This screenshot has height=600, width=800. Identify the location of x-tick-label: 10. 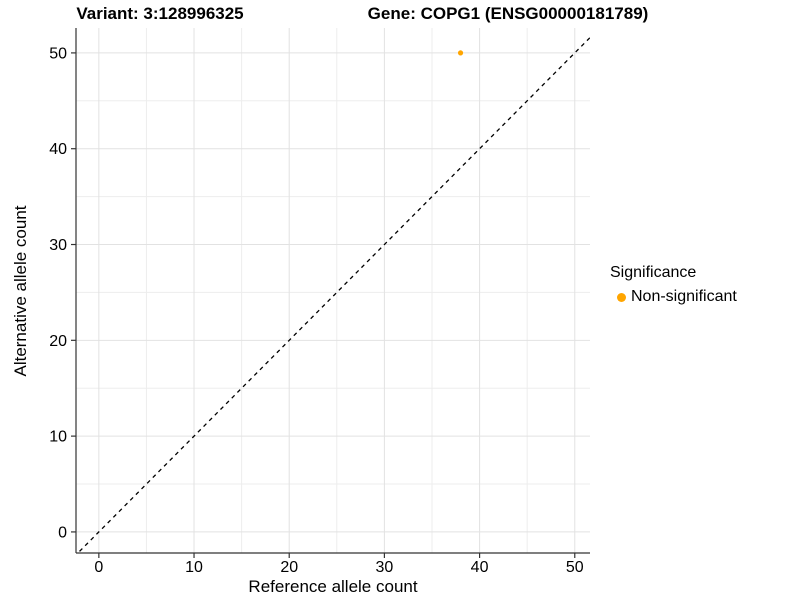
(194, 567).